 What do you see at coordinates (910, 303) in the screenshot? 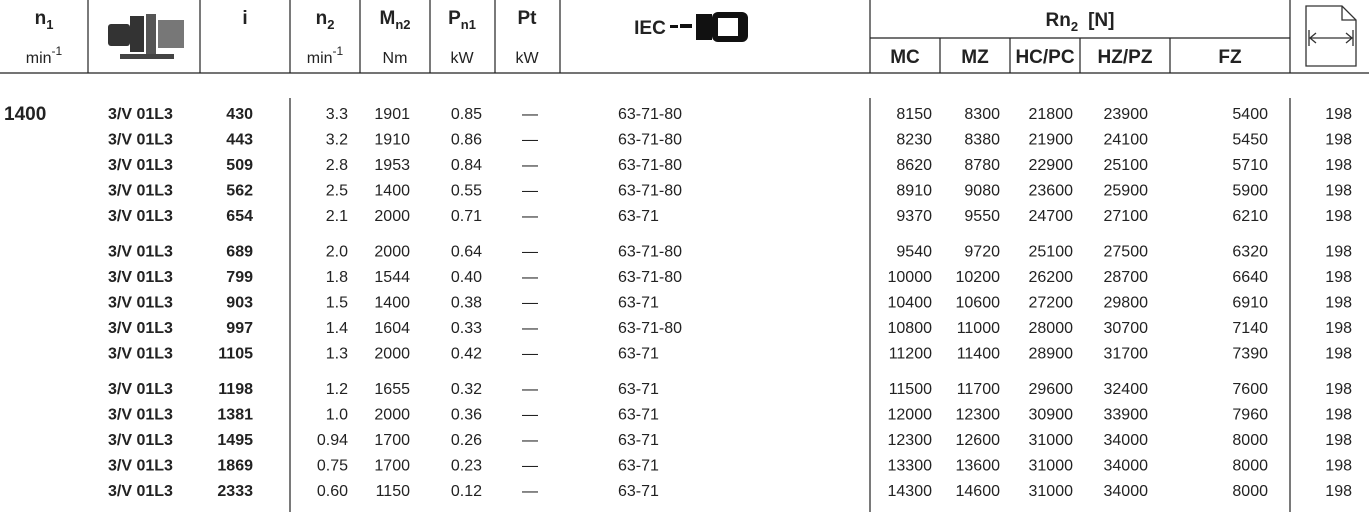
I see `cell: 10400` at bounding box center [910, 303].